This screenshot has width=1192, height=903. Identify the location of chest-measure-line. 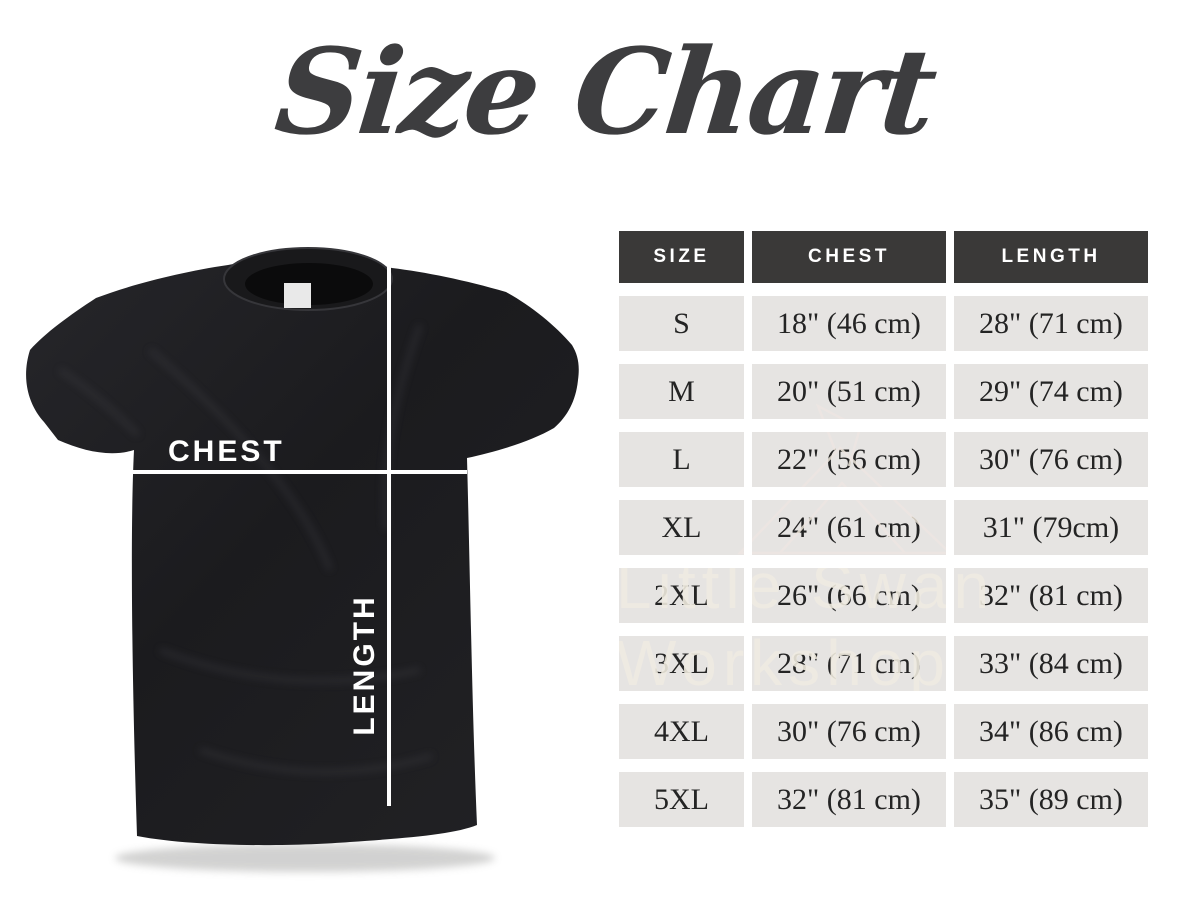
(300, 472).